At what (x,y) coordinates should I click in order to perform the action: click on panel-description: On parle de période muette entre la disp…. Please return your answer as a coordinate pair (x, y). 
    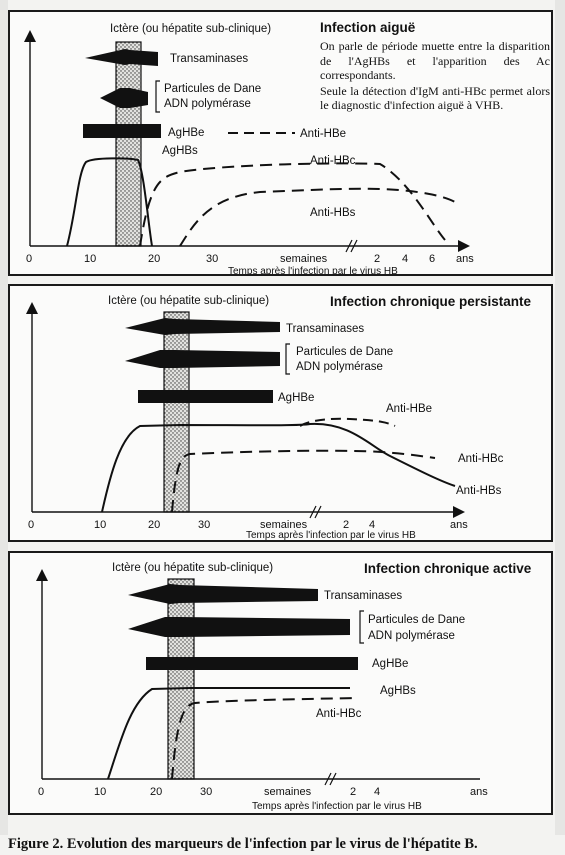
    Looking at the image, I should click on (435, 76).